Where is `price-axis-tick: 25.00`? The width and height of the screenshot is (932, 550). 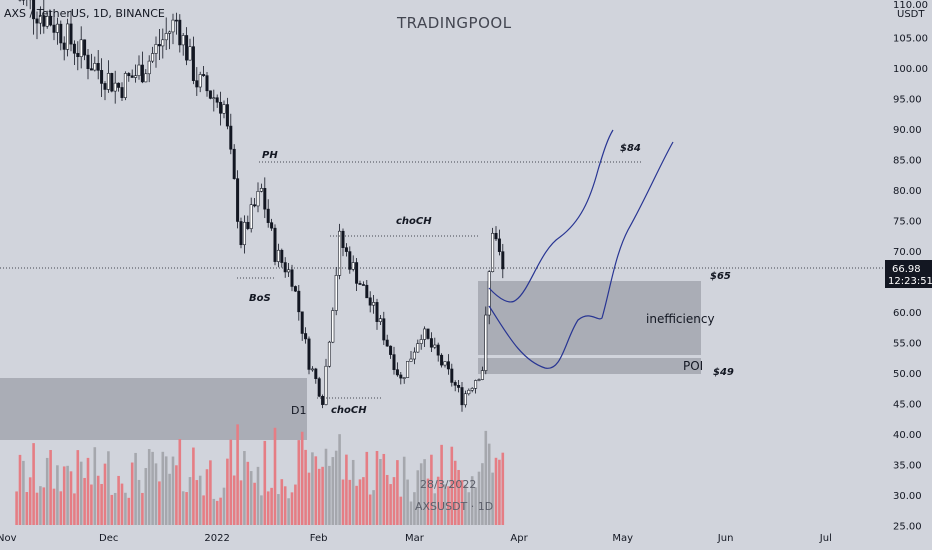
price-axis-tick: 25.00 is located at coordinates (907, 527).